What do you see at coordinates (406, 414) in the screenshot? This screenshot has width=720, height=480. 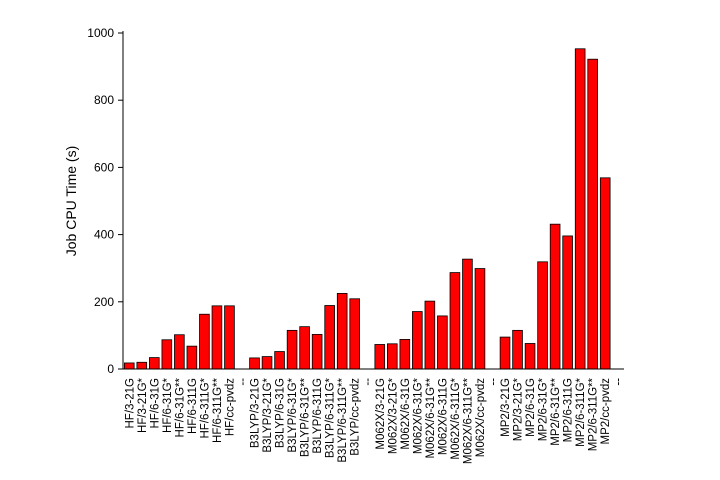 I see `x-tick-label: M062X/6-31G` at bounding box center [406, 414].